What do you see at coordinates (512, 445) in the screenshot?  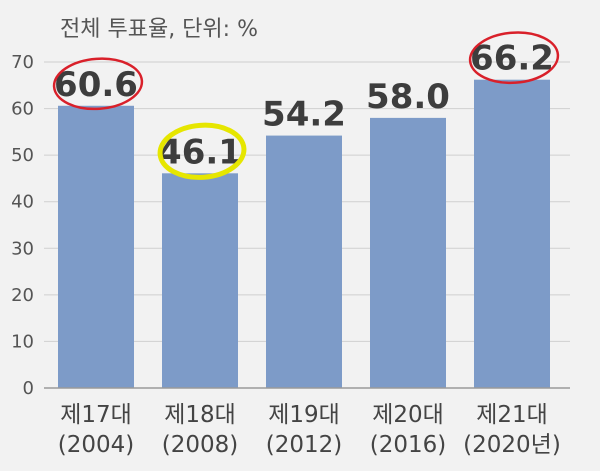 I see `category-year-label: (2020년)` at bounding box center [512, 445].